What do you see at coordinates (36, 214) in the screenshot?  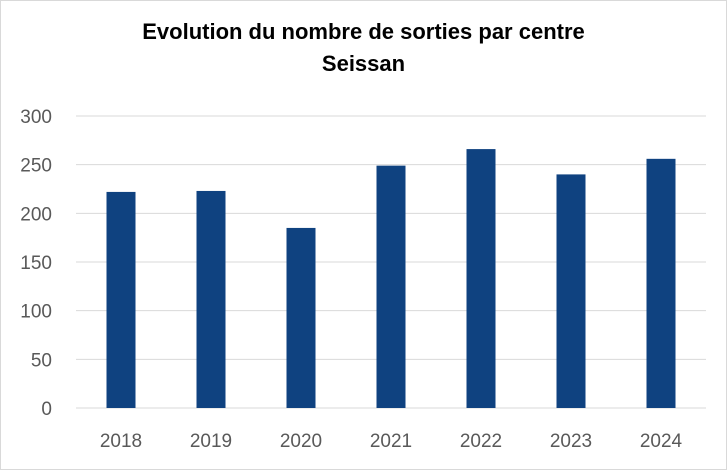 I see `y-tick-label: 200` at bounding box center [36, 214].